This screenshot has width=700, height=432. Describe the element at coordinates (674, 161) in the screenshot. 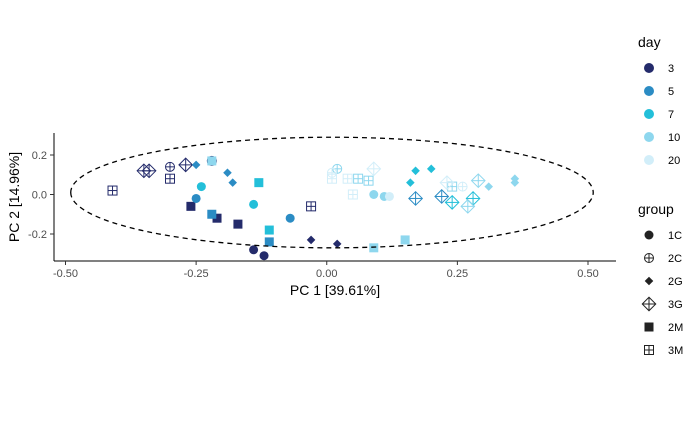

I see `legend-day-label: 20` at that location.